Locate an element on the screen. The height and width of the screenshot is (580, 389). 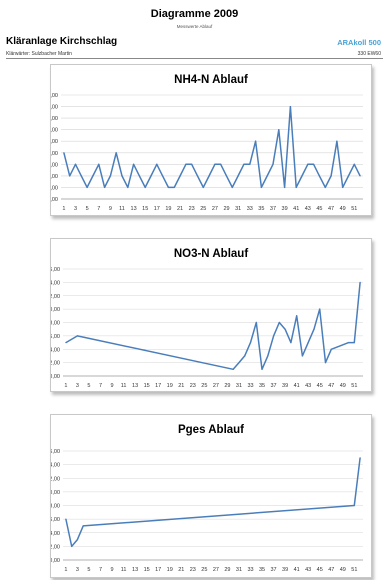
y-tick-label: 7,00 is located at coordinates (54, 119).